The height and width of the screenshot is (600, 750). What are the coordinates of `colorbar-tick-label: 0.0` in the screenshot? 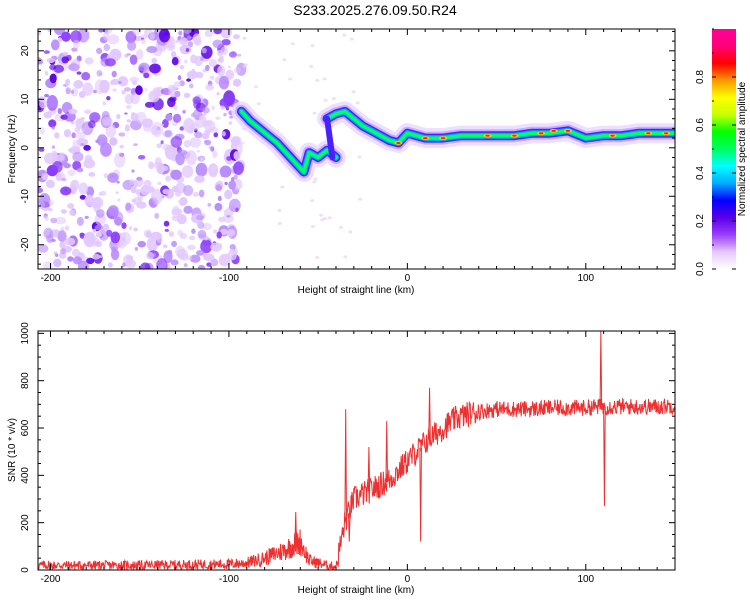 It's located at (700, 269).